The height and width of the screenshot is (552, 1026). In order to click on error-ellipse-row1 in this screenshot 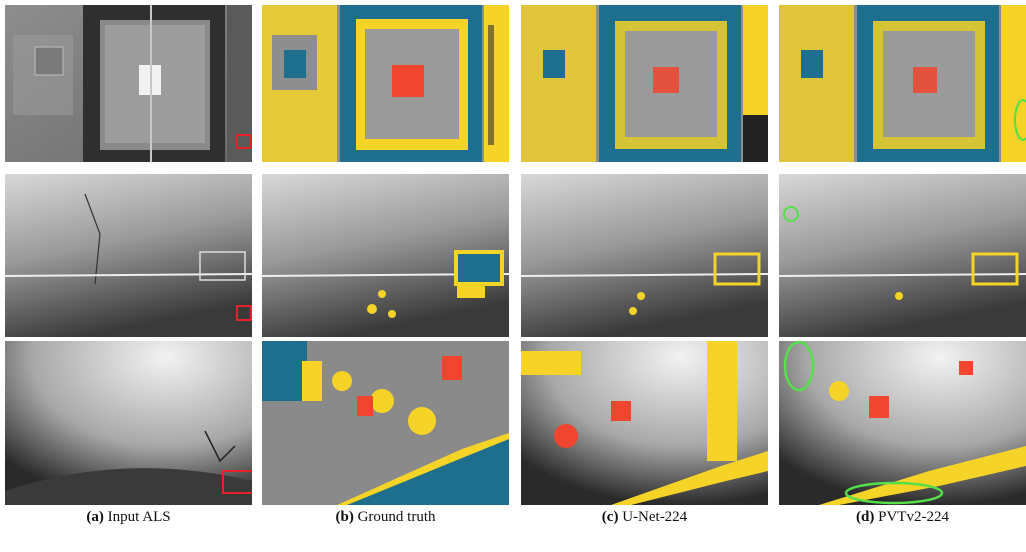, I will do `click(1020, 120)`.